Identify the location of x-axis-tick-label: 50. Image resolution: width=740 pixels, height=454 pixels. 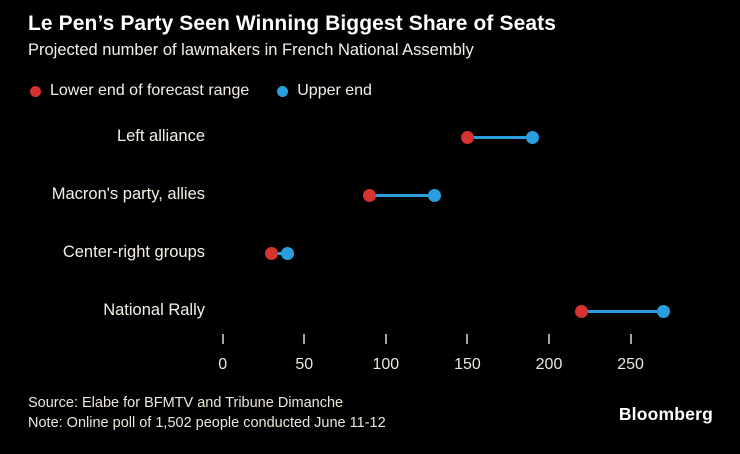
(304, 364).